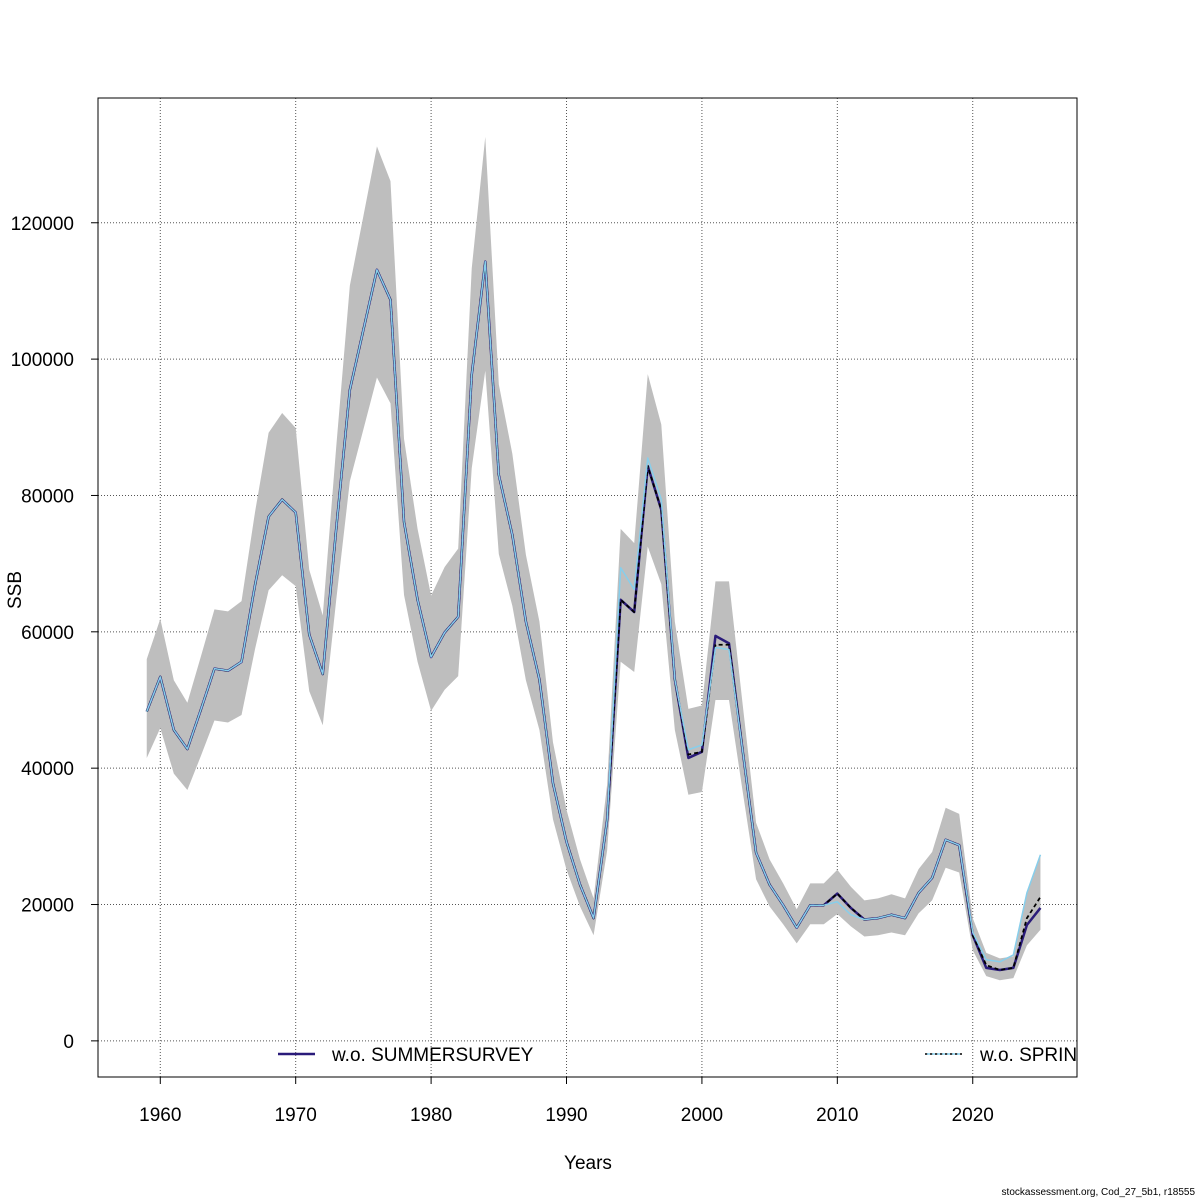 This screenshot has width=1200, height=1200. Describe the element at coordinates (42, 360) in the screenshot. I see `y-tick-label: 100000` at that location.